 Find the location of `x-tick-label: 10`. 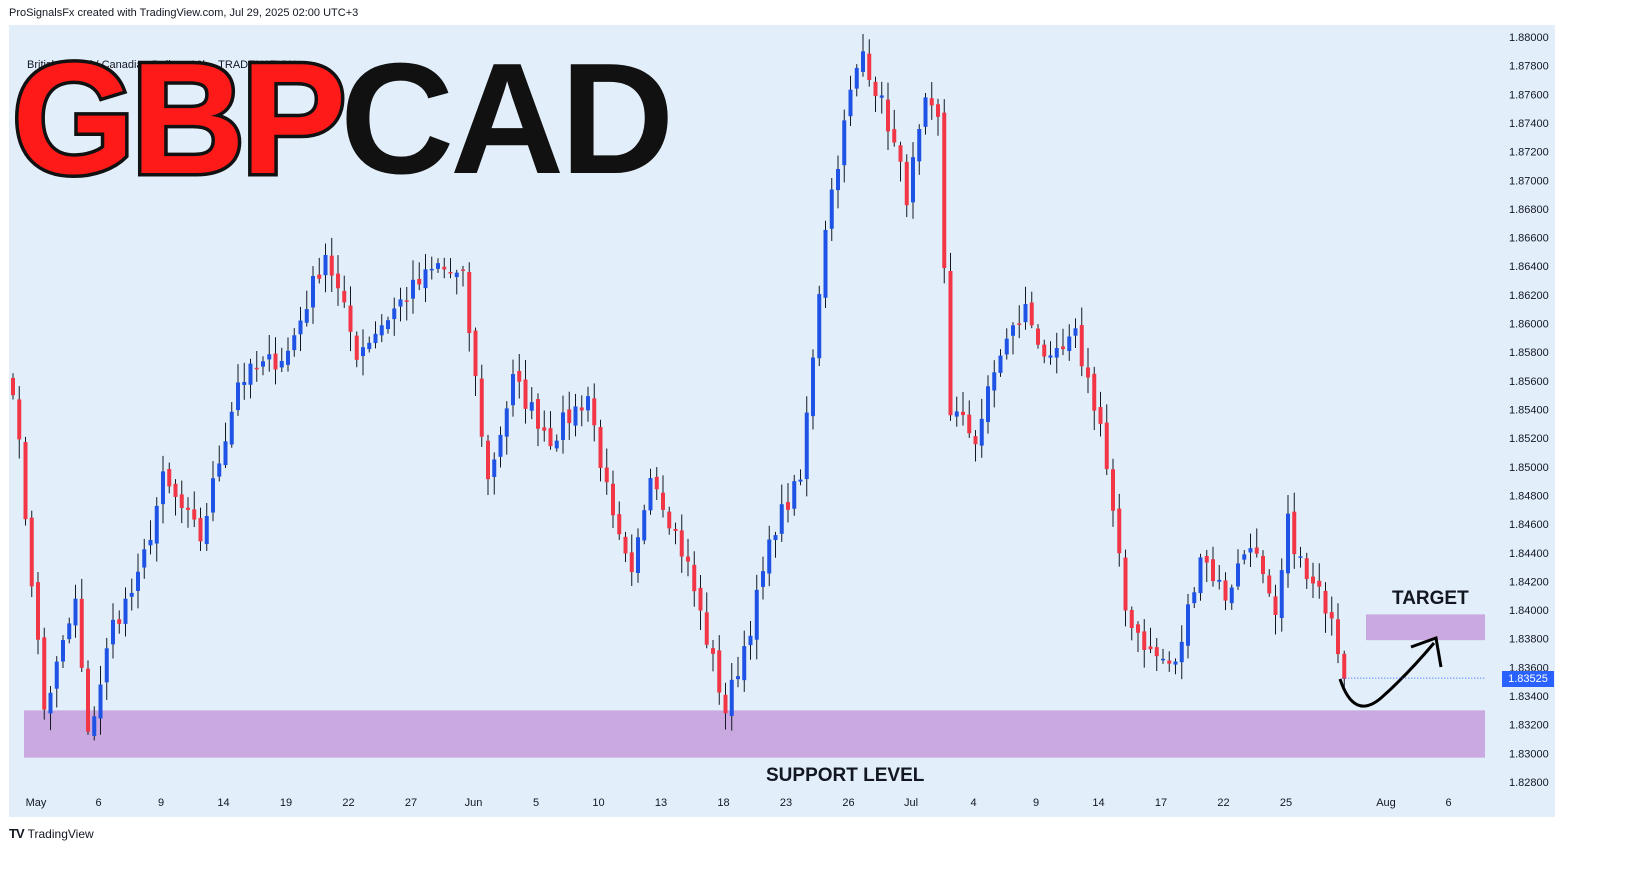

x-tick-label: 10 is located at coordinates (598, 803).